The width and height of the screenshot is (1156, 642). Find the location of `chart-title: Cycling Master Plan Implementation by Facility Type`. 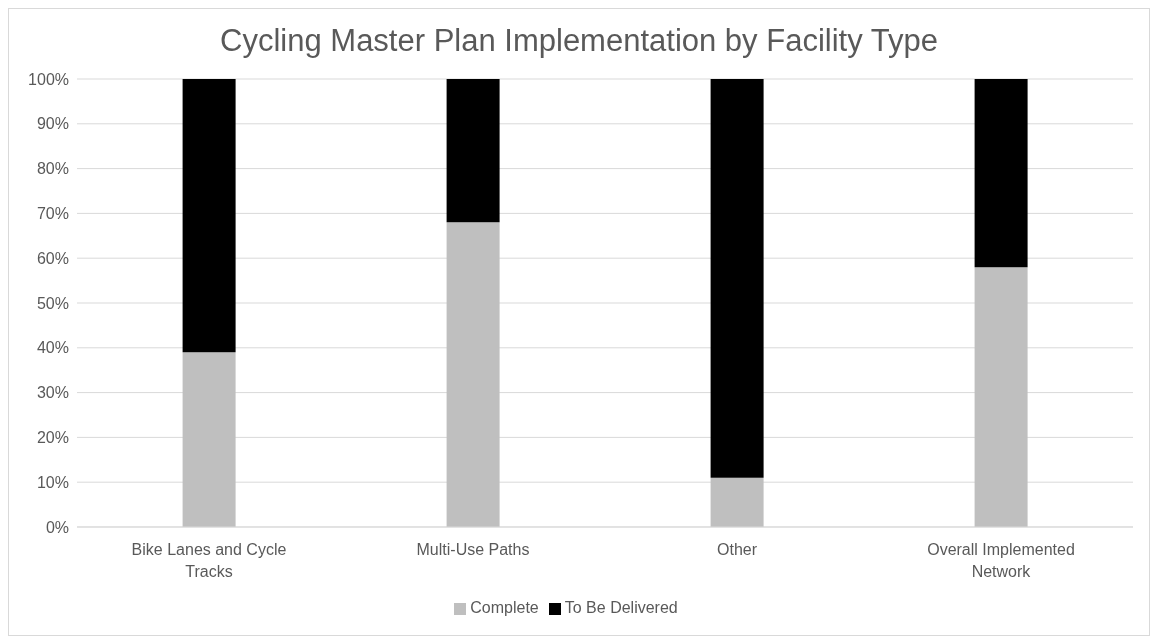

chart-title: Cycling Master Plan Implementation by Facility Type is located at coordinates (579, 41).